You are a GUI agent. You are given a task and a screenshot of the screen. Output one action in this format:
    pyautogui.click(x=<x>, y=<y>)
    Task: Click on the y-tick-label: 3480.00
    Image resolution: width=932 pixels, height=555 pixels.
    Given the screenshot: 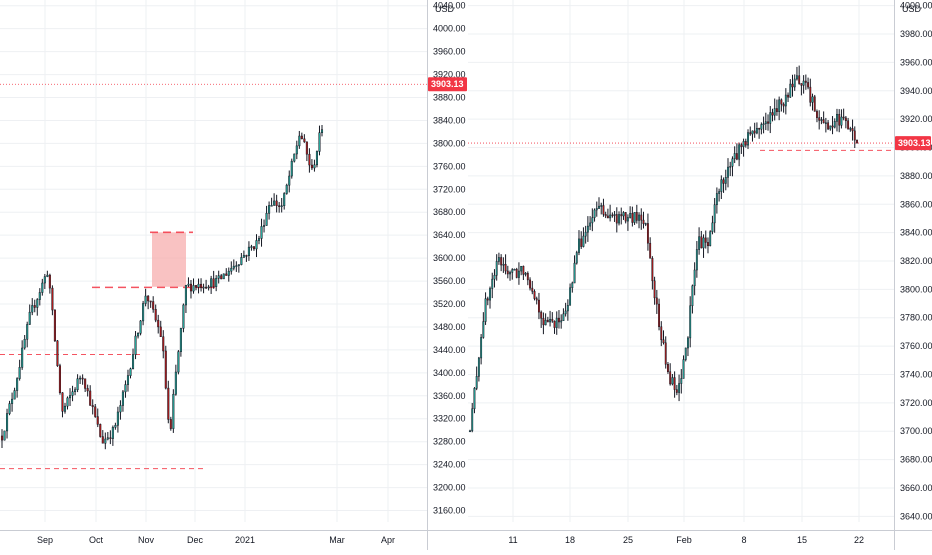 What is the action you would take?
    pyautogui.click(x=449, y=327)
    